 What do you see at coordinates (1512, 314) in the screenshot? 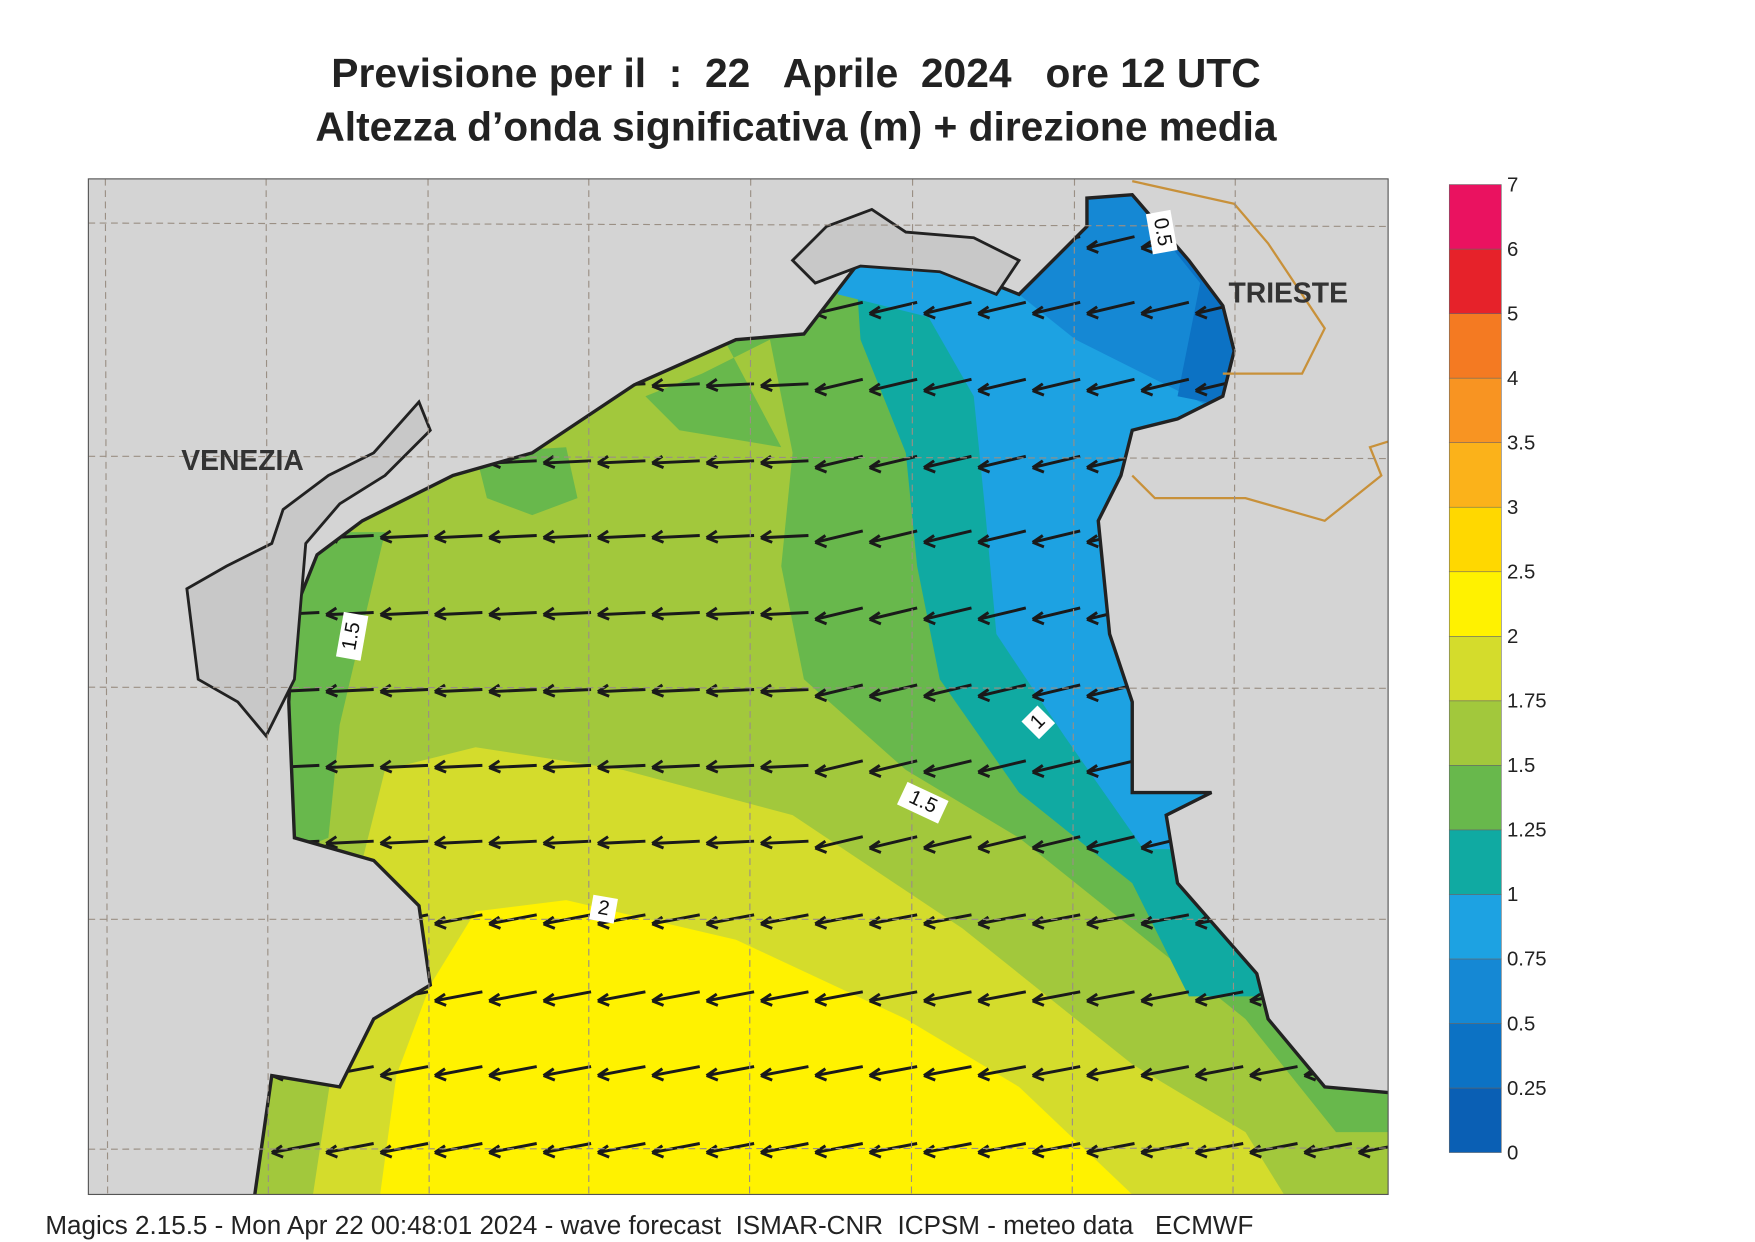
I see `colorbar-label: 5` at bounding box center [1512, 314].